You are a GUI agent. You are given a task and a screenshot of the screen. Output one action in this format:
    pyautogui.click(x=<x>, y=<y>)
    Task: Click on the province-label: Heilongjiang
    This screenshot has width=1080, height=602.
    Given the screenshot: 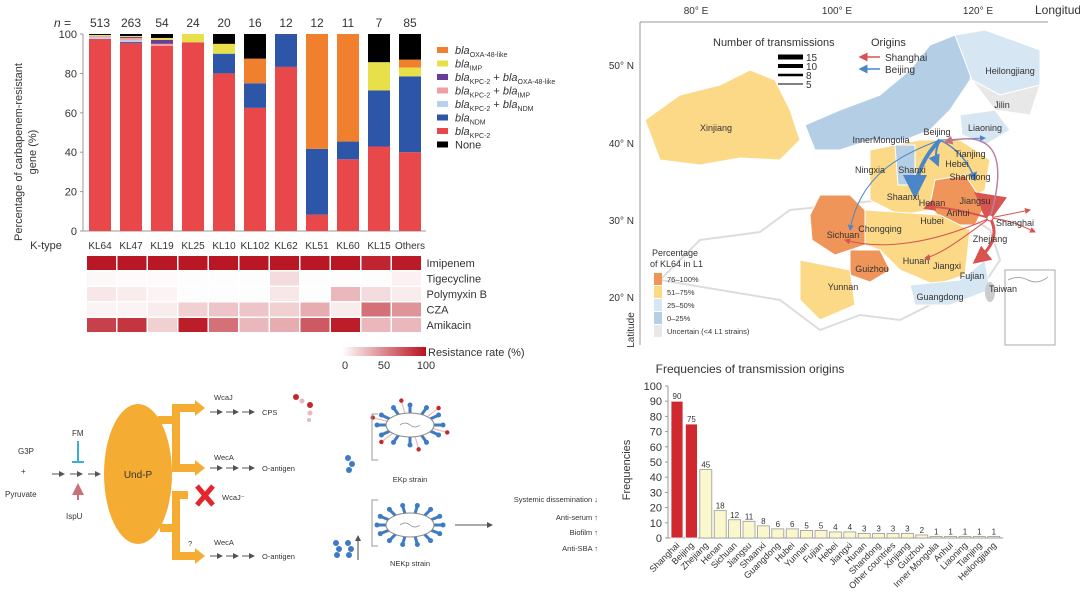 What is the action you would take?
    pyautogui.click(x=1010, y=71)
    